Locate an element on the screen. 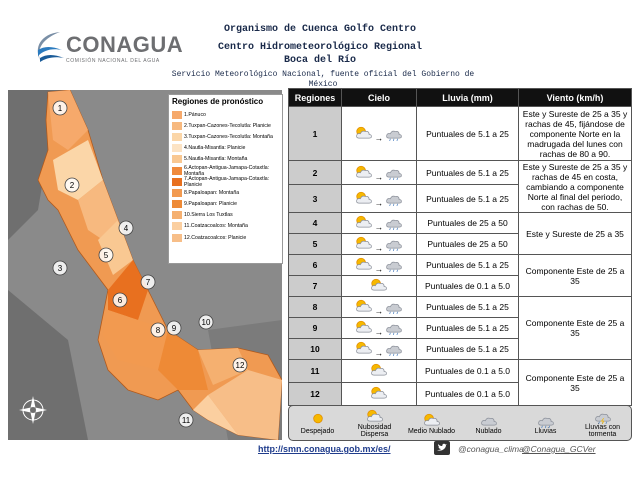  marker-label: 3 is located at coordinates (60, 268).